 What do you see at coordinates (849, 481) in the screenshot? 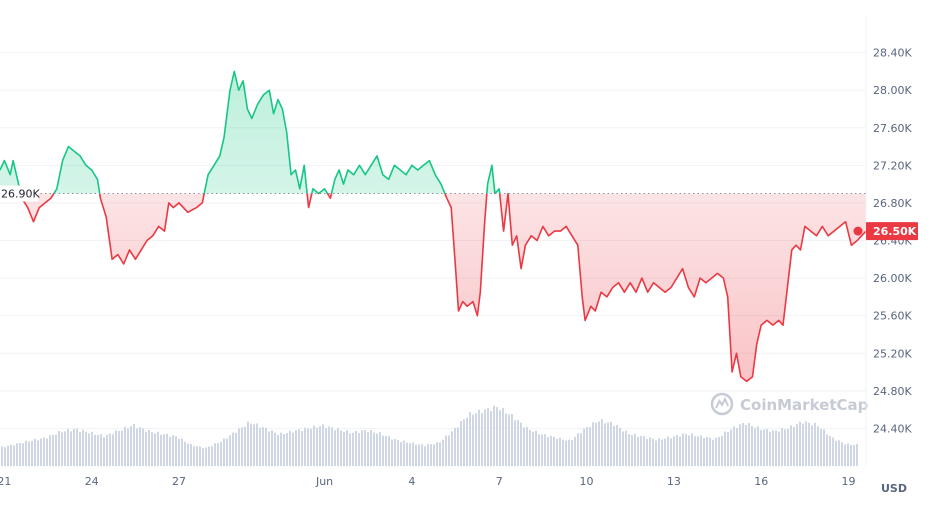
I see `x-tick-label: 19` at bounding box center [849, 481].